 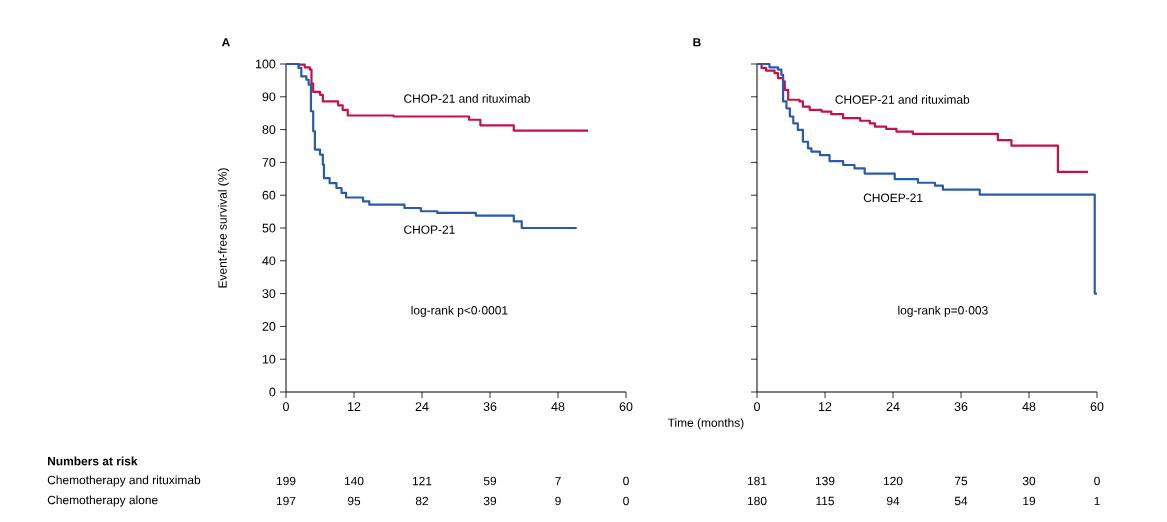 I want to click on annotation: log-rank p=0·003, so click(x=943, y=311).